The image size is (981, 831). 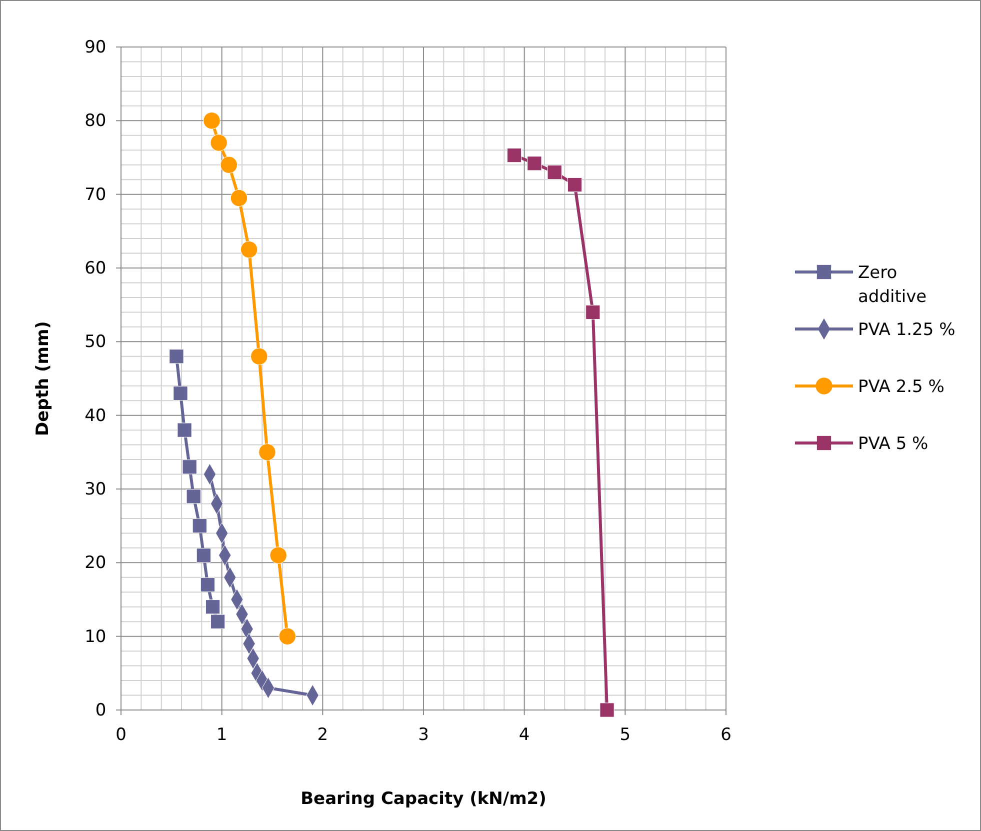 What do you see at coordinates (423, 735) in the screenshot?
I see `x-tick-label: 3` at bounding box center [423, 735].